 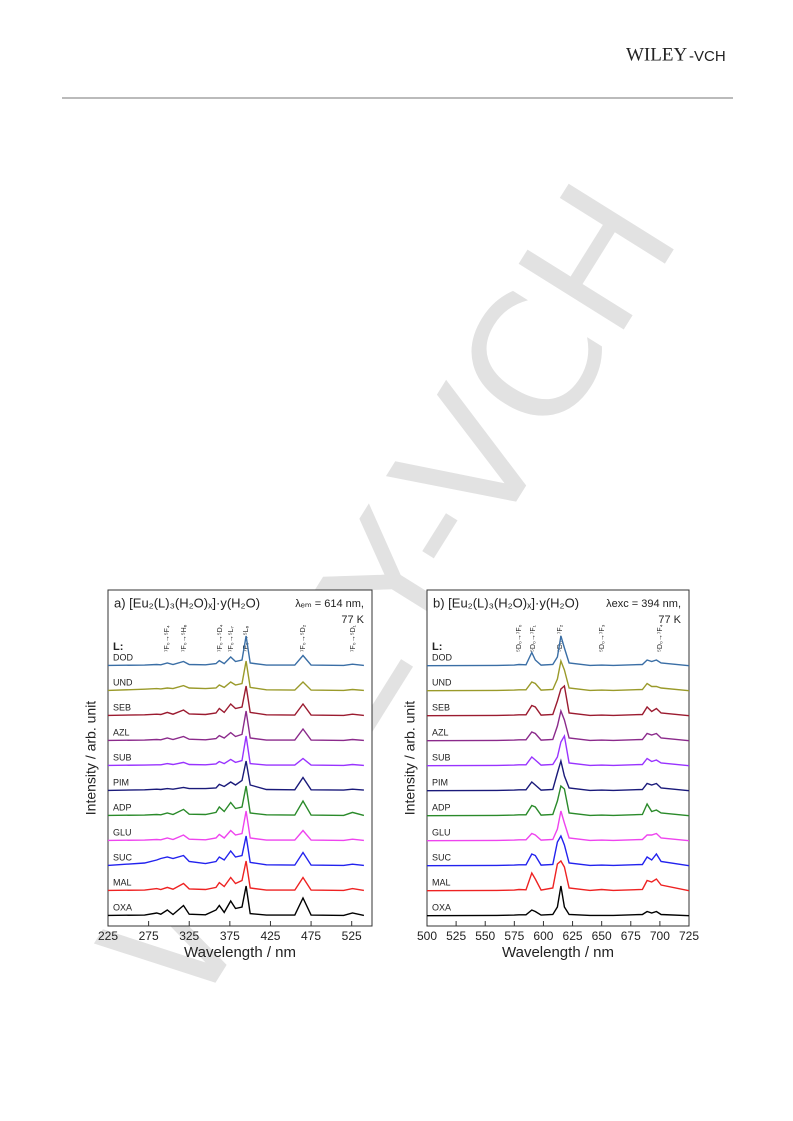 I want to click on x-tick-label: 700, so click(x=660, y=936).